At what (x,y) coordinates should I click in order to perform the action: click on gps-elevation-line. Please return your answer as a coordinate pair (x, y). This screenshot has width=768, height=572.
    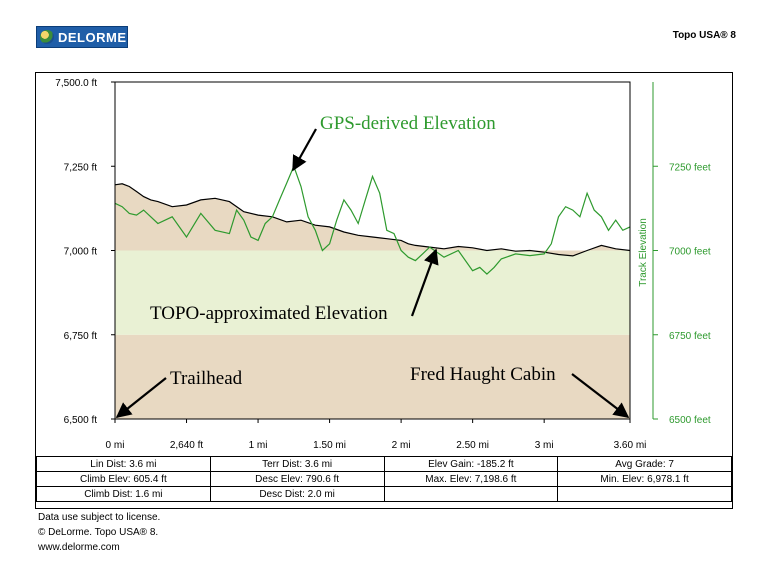
    Looking at the image, I should click on (372, 219).